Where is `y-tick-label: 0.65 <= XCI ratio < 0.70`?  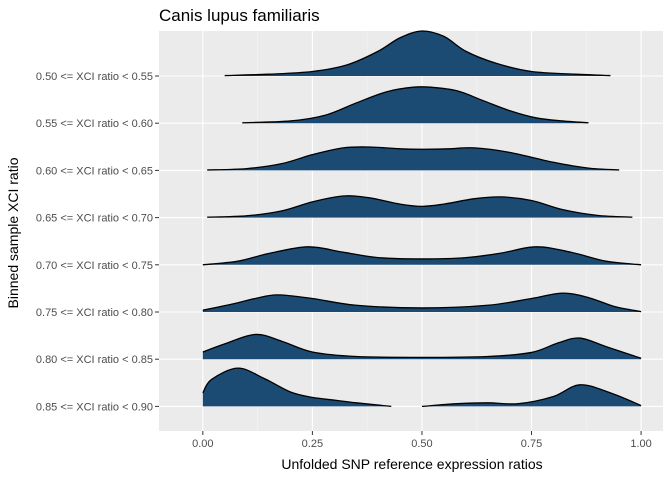 y-tick-label: 0.65 <= XCI ratio < 0.70 is located at coordinates (94, 219).